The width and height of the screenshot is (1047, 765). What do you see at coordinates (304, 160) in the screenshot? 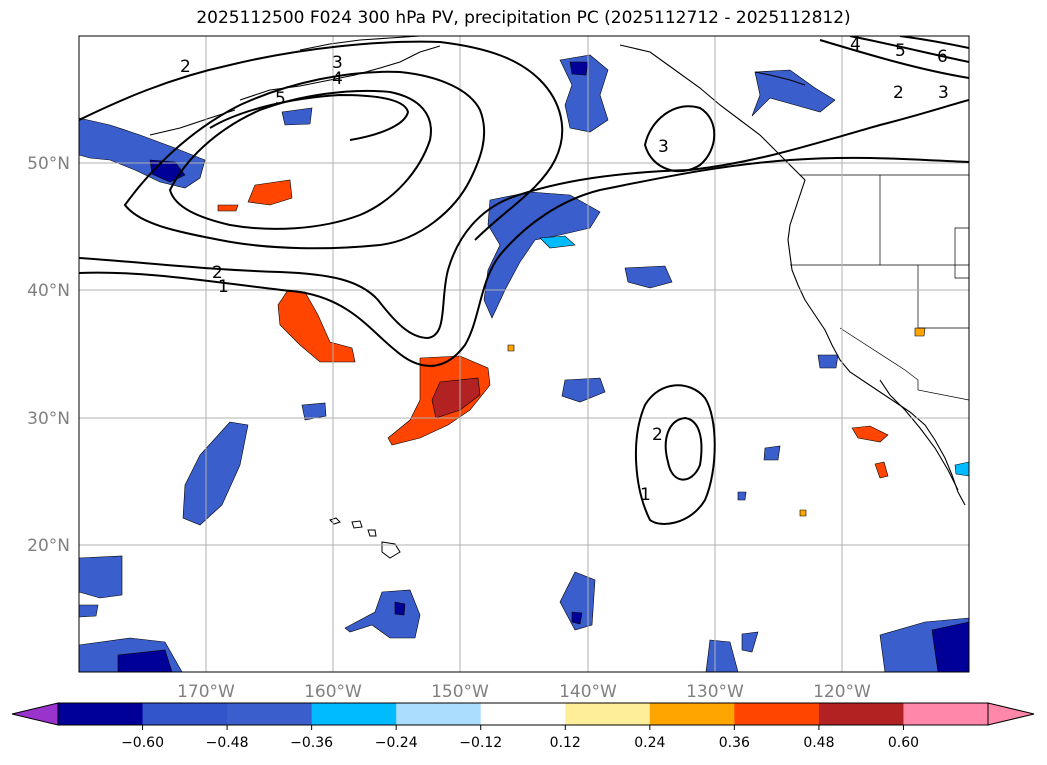
I see `pv-contour-3-inner` at bounding box center [304, 160].